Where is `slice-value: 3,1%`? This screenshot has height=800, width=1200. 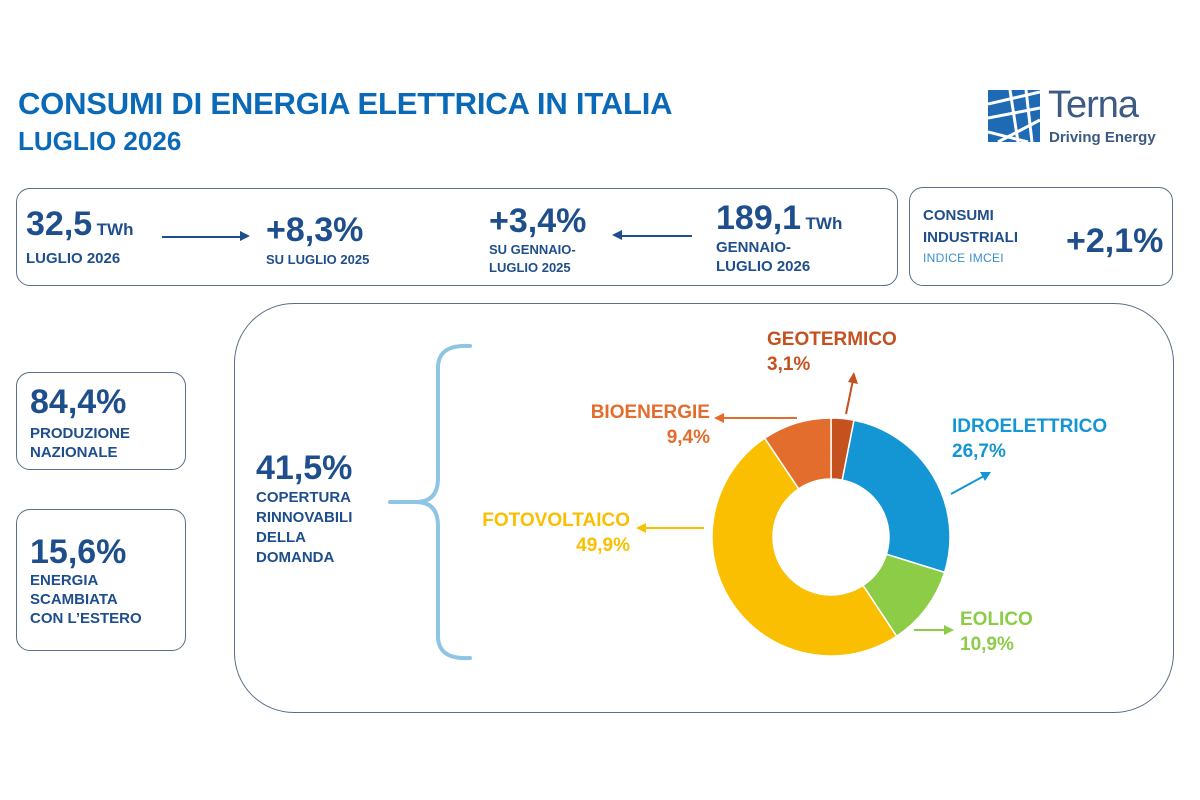 slice-value: 3,1% is located at coordinates (789, 364).